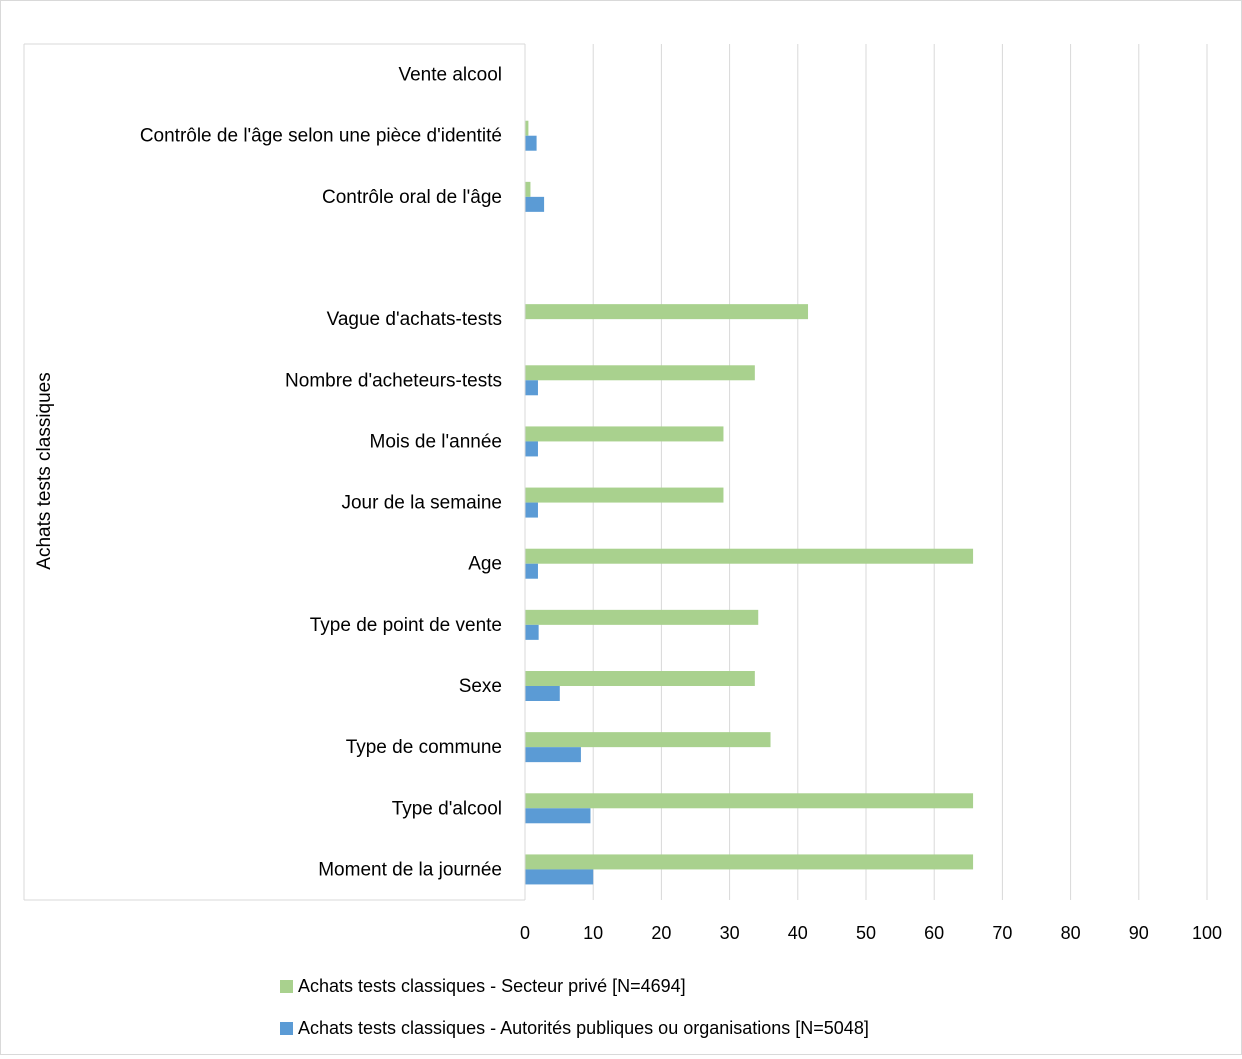 Image resolution: width=1242 pixels, height=1059 pixels. I want to click on bar-autorites-publiques-sexe, so click(542, 693).